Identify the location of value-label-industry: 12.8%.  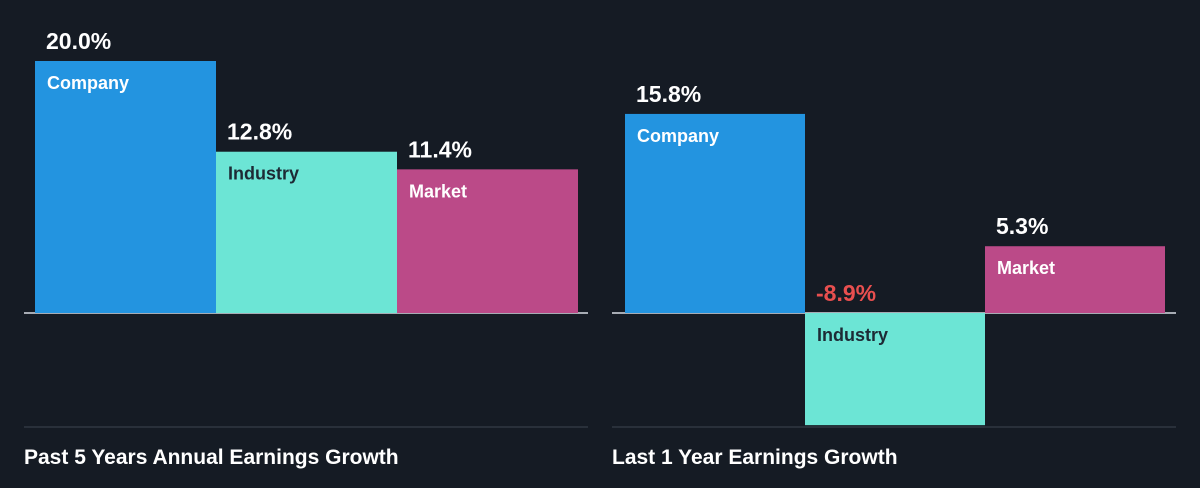
(259, 132).